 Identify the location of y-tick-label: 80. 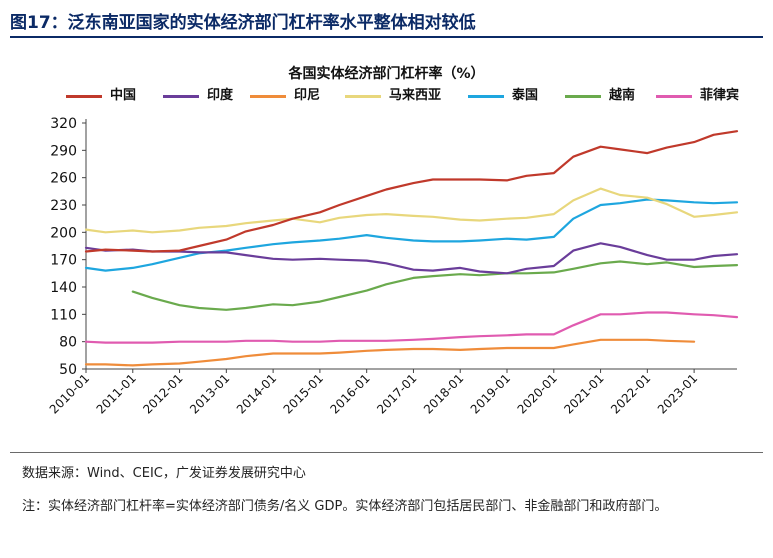
(68, 343).